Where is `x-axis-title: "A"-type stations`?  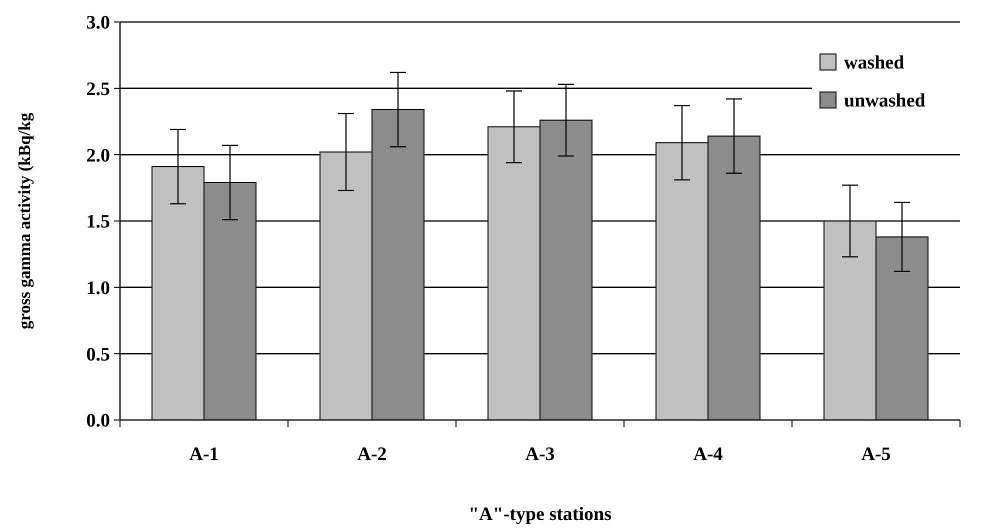
x-axis-title: "A"-type stations is located at coordinates (540, 514).